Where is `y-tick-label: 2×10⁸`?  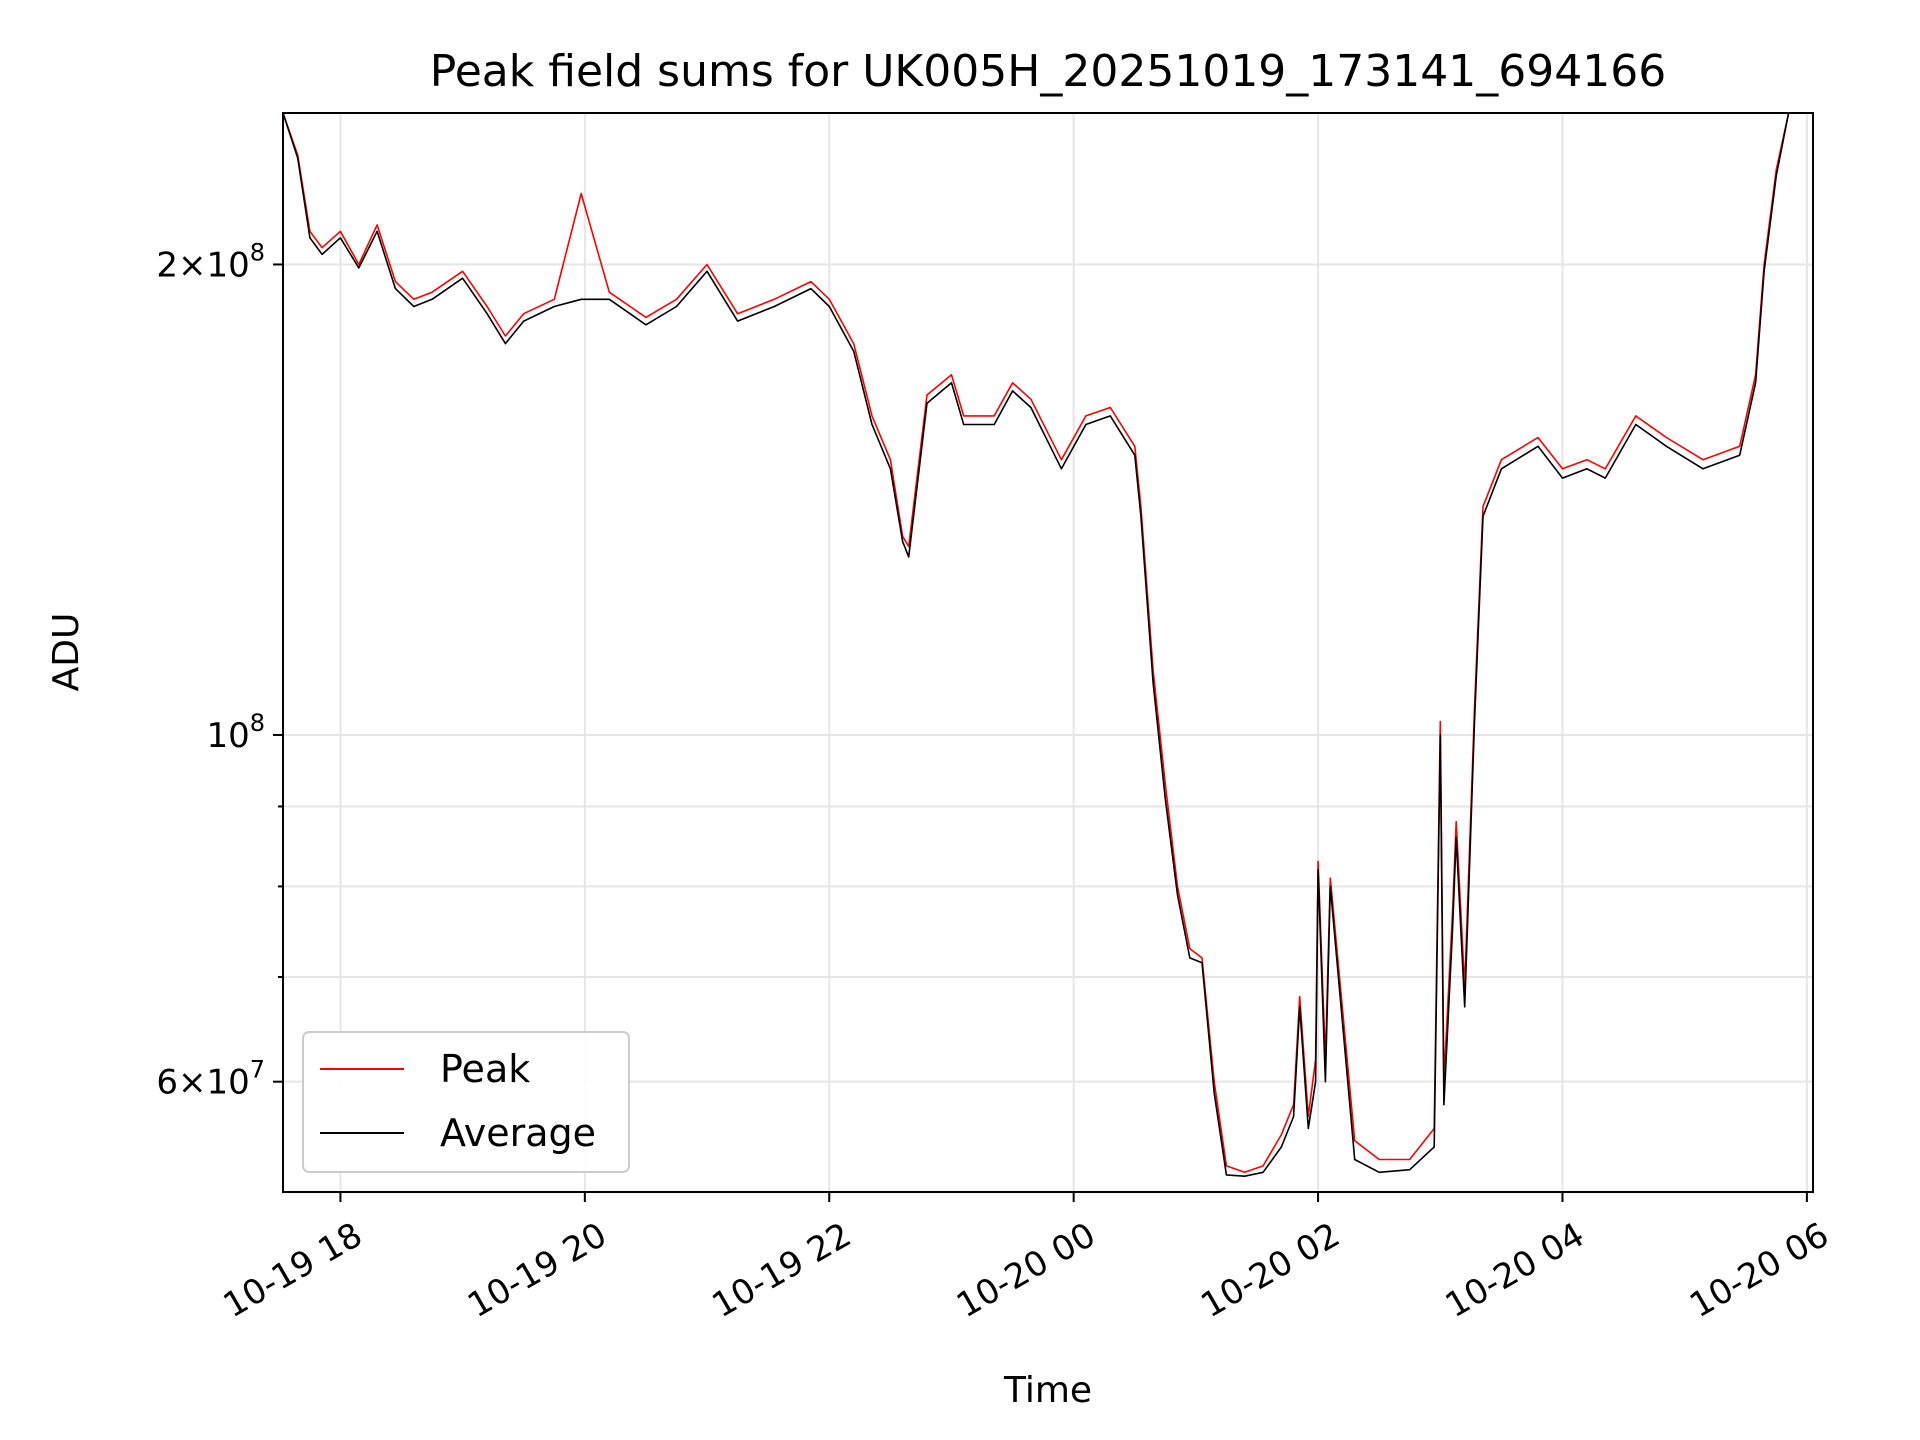
y-tick-label: 2×10⁸ is located at coordinates (210, 261).